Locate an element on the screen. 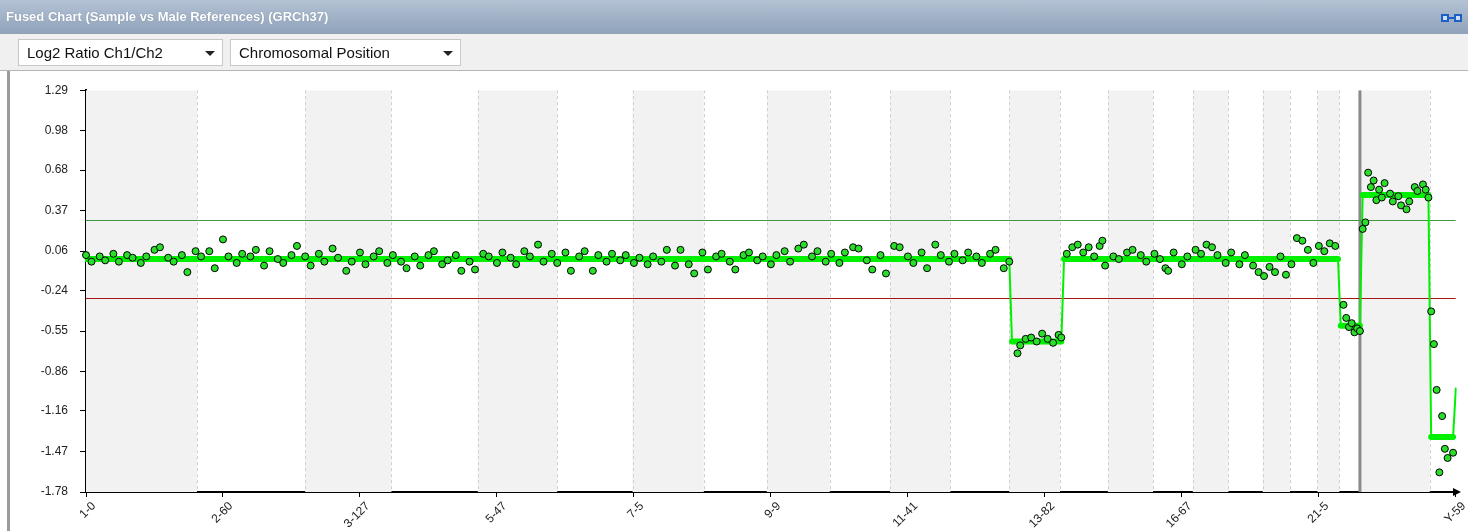 Image resolution: width=1468 pixels, height=531 pixels. y-tick-label: -0.55 is located at coordinates (54, 330).